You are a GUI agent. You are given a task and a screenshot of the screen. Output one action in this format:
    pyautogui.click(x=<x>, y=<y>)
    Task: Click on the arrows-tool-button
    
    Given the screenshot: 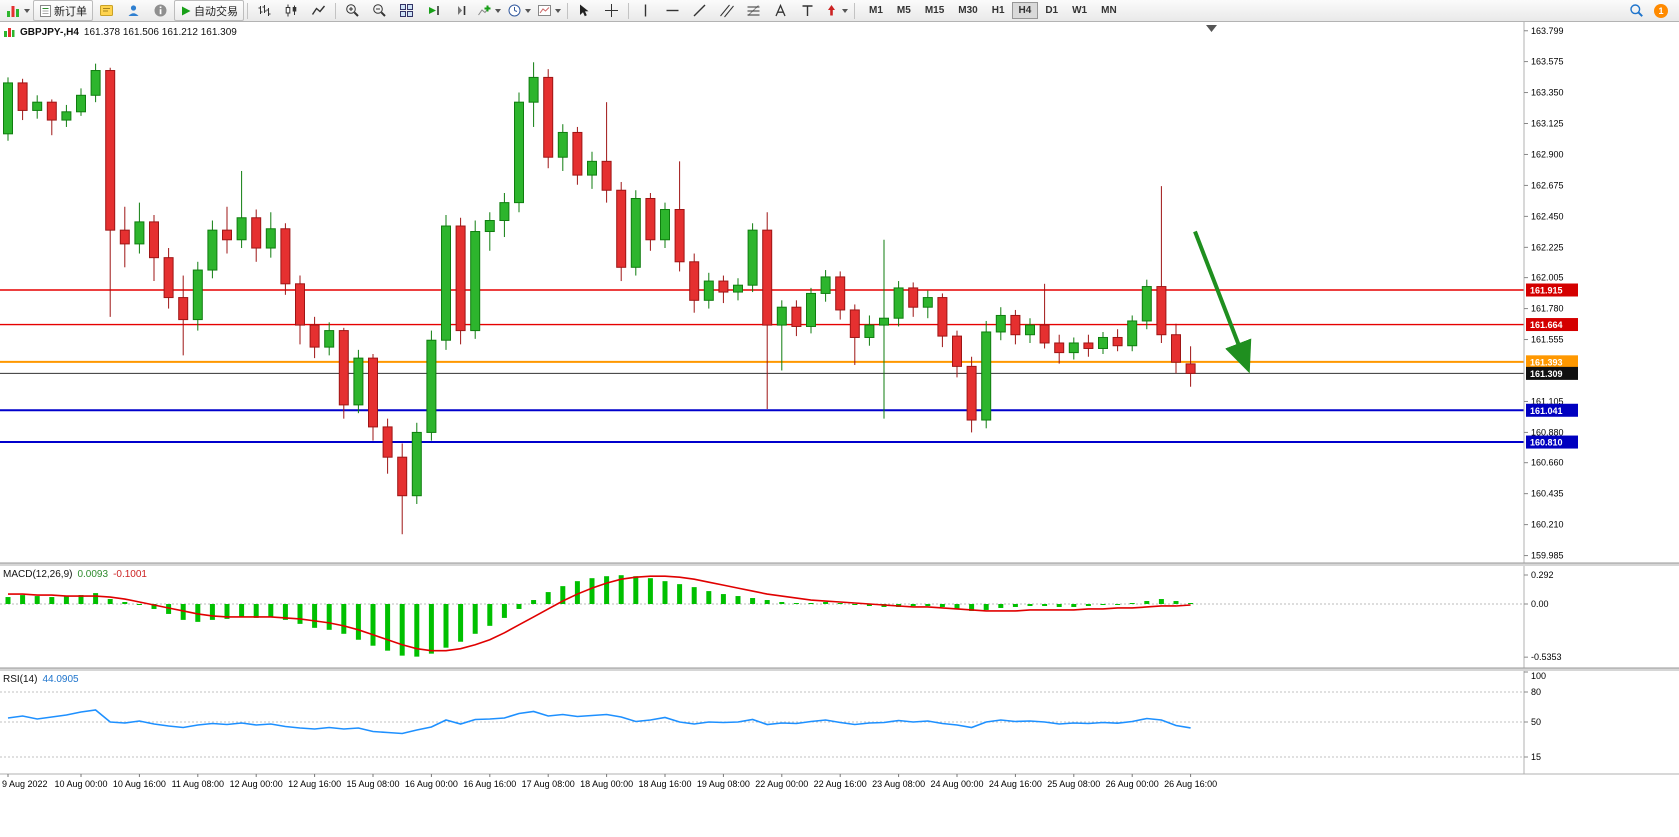 What is the action you would take?
    pyautogui.click(x=836, y=10)
    